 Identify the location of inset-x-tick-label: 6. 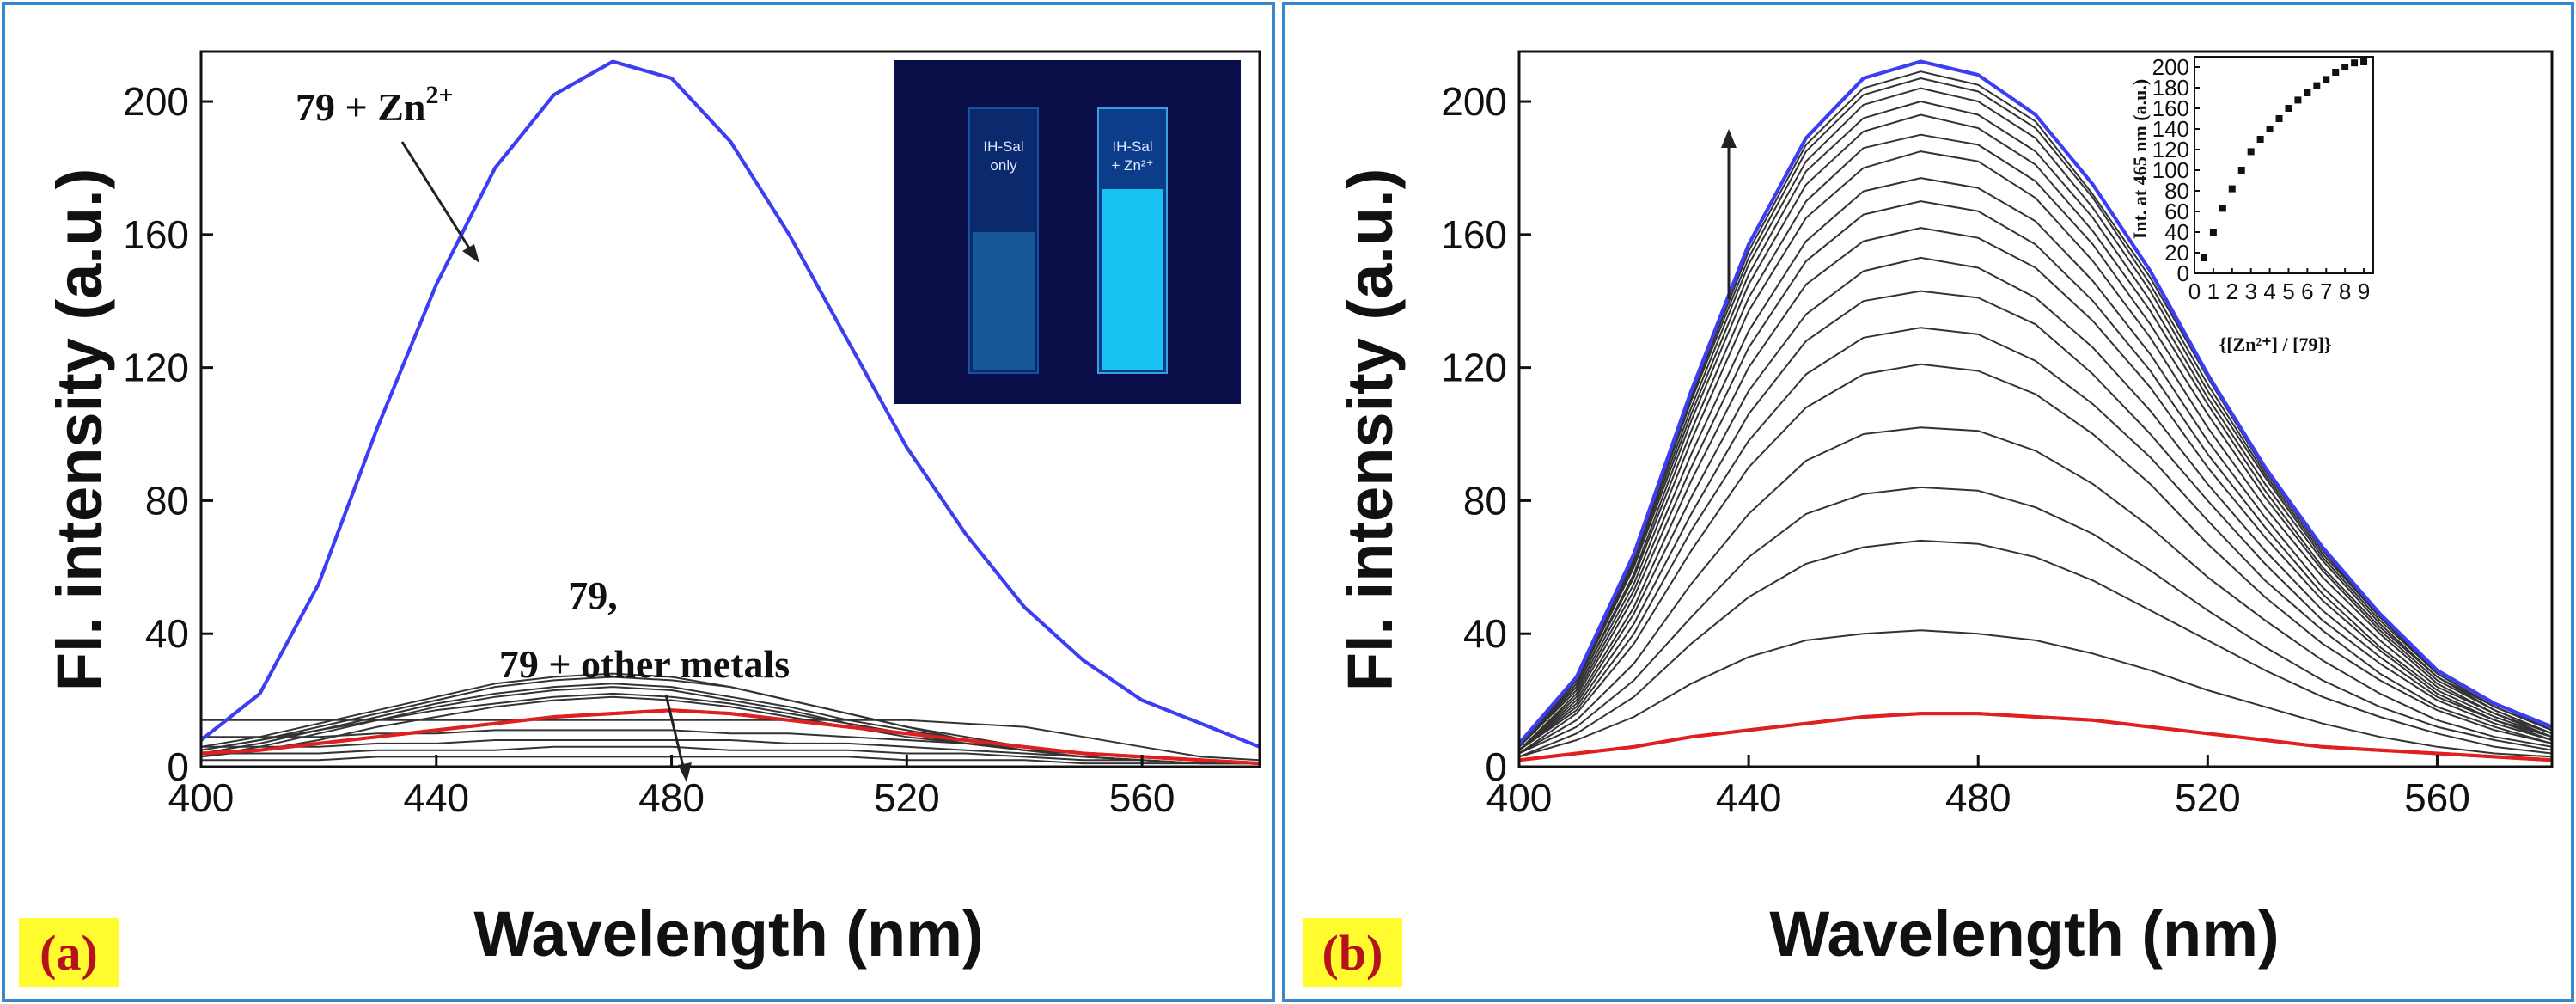
(2307, 291).